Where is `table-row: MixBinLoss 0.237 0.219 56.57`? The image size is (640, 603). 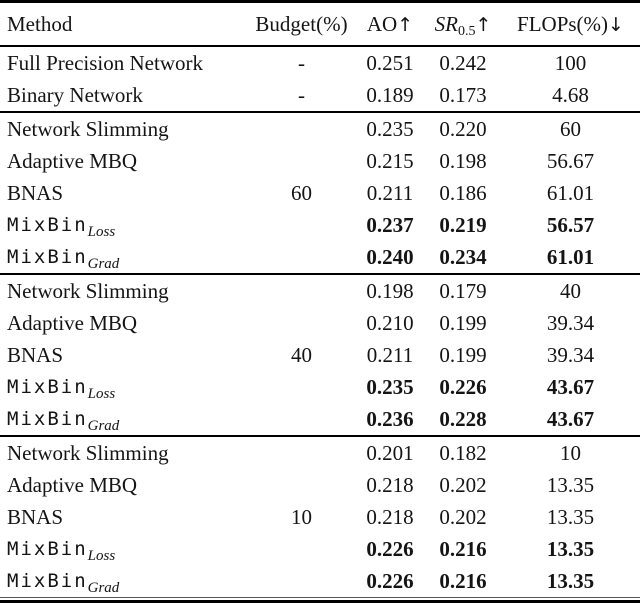
table-row: MixBinLoss 0.237 0.219 56.57 is located at coordinates (320, 225).